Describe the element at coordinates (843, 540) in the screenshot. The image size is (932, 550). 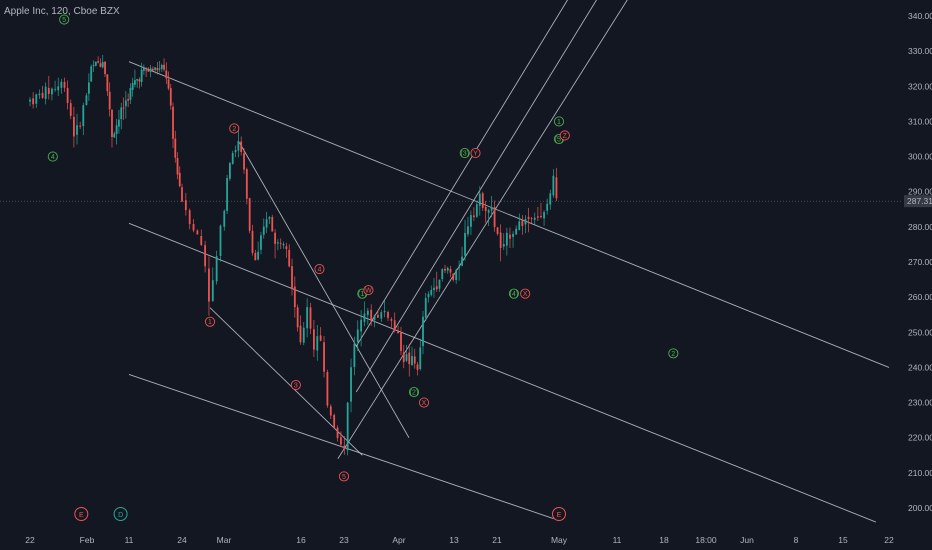
I see `time-tick-label: 15` at that location.